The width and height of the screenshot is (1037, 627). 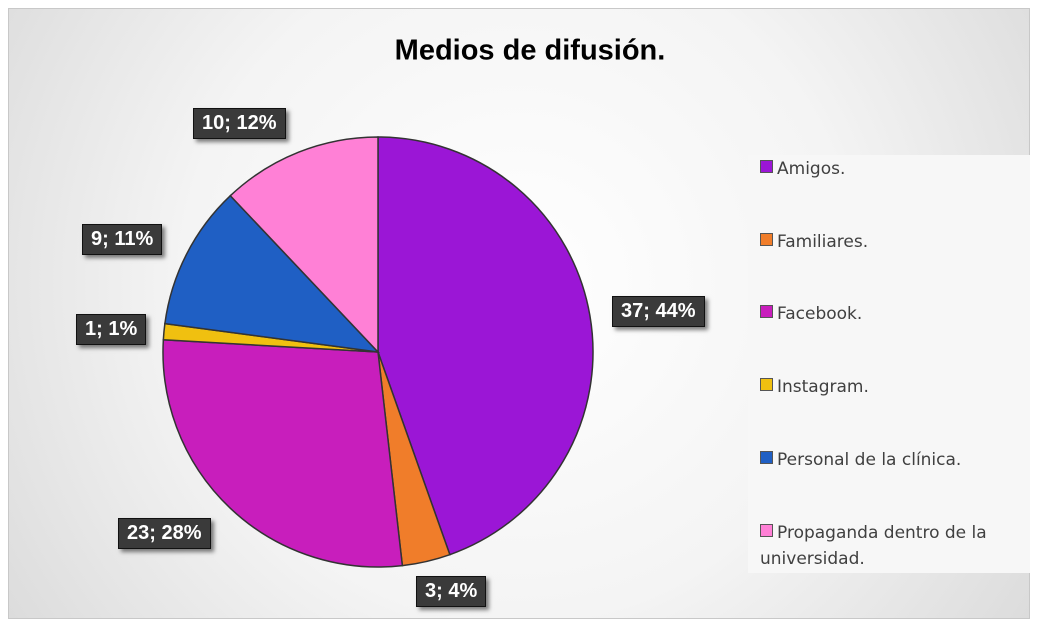 I want to click on data-label: 10; 12%, so click(x=239, y=123).